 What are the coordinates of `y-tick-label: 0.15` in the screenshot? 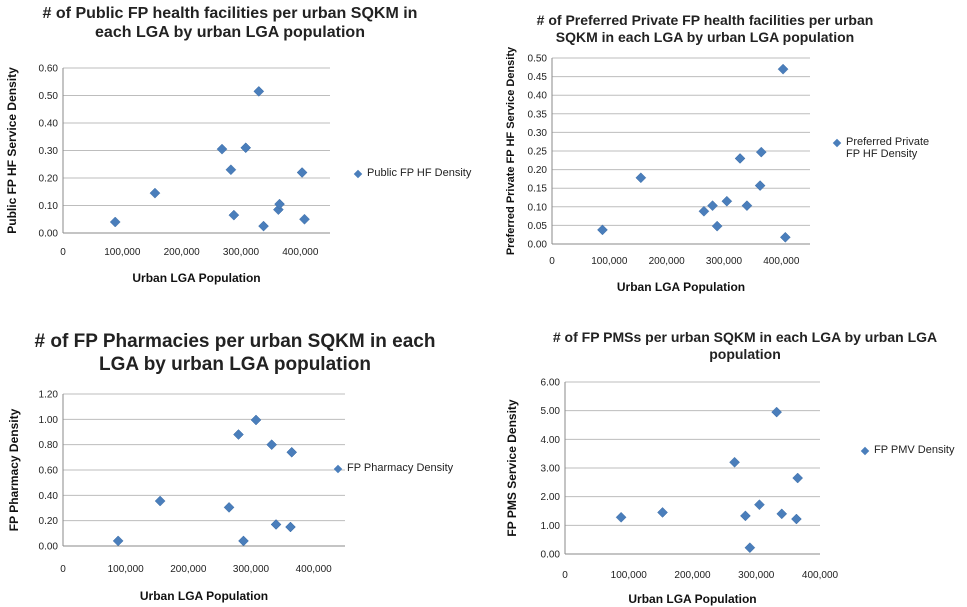 It's located at (538, 189).